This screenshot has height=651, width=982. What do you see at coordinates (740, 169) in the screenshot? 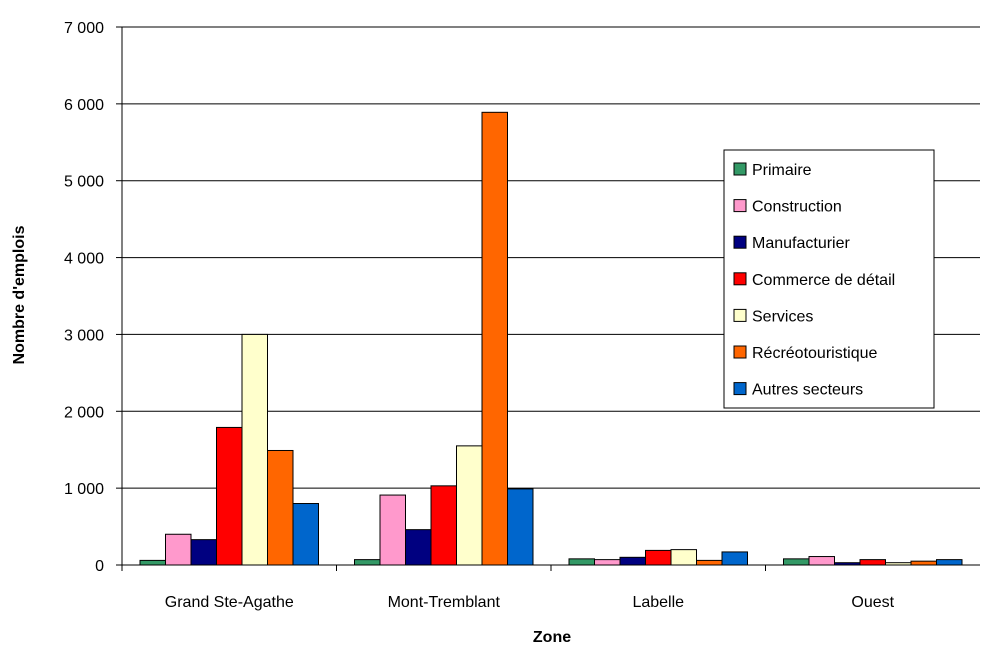
I see `legend-swatch-primaire` at bounding box center [740, 169].